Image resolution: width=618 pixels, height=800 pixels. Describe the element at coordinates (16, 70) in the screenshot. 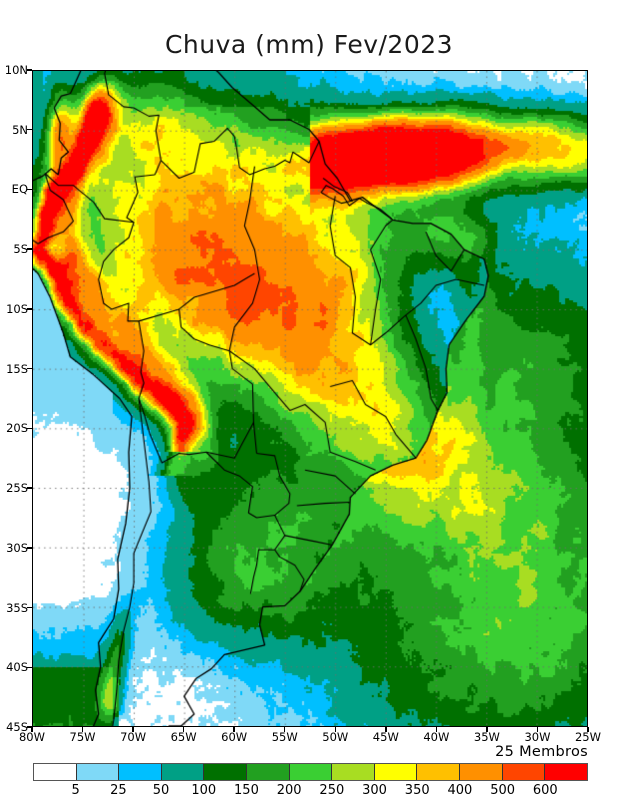

I see `lat-tick-label: 10N` at that location.